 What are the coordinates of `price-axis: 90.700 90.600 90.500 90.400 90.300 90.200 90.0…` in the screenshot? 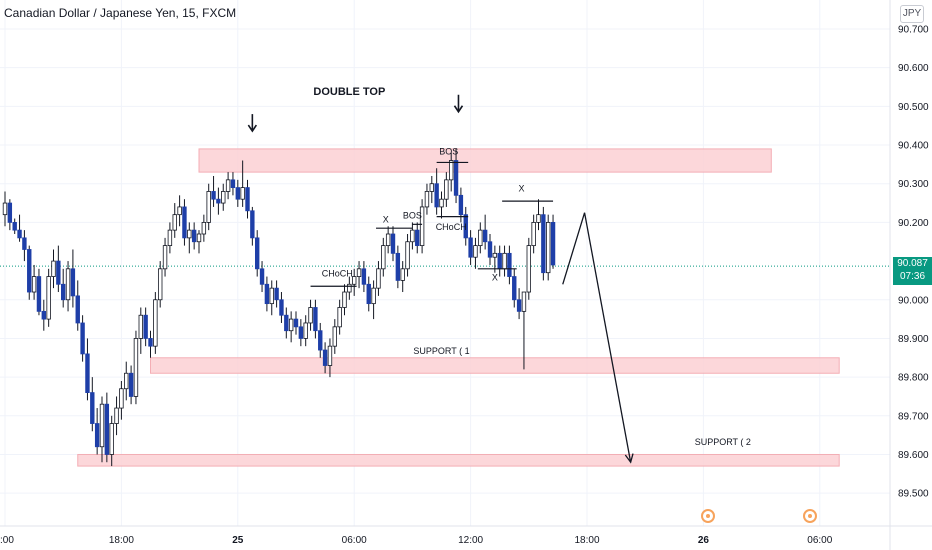 It's located at (909, 275).